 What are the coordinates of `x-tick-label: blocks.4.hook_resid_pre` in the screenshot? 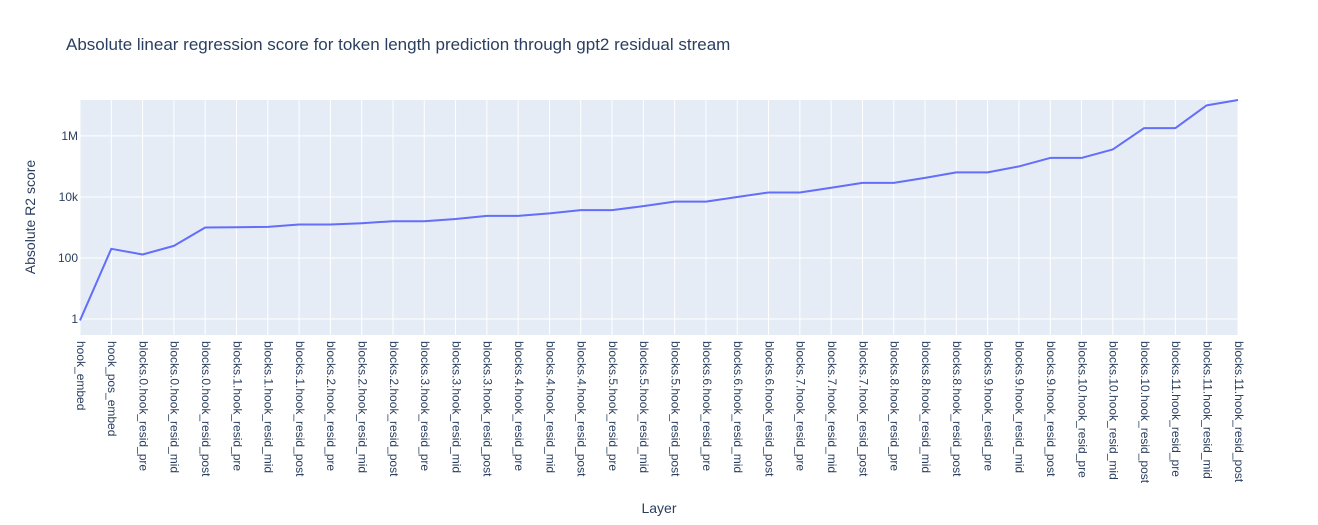 It's located at (519, 406).